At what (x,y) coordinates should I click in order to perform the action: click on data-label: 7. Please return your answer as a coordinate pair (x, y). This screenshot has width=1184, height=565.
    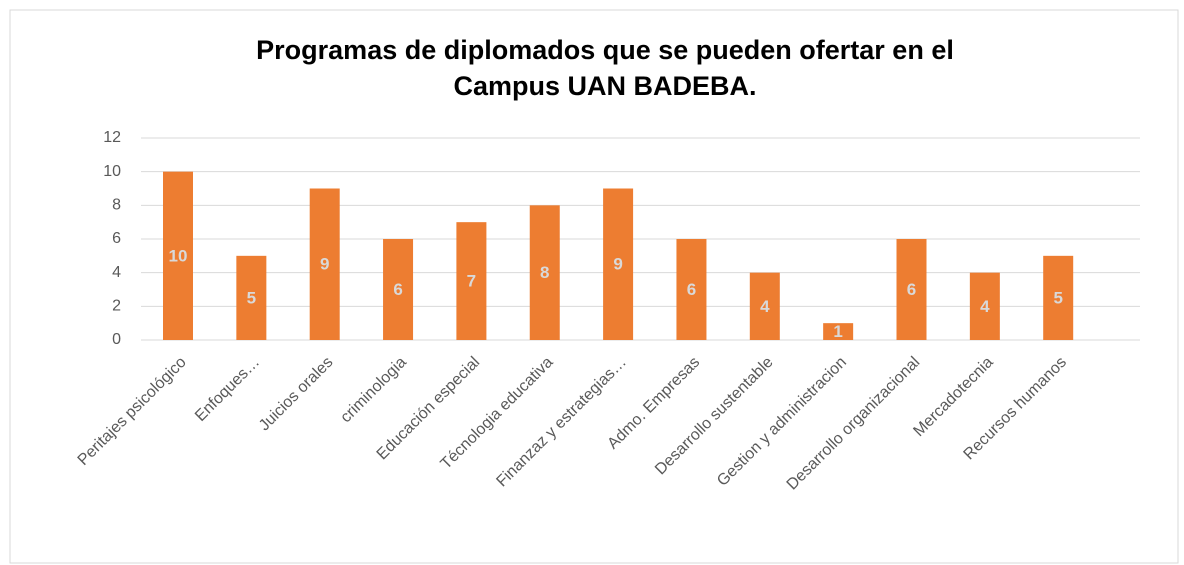
    Looking at the image, I should click on (471, 281).